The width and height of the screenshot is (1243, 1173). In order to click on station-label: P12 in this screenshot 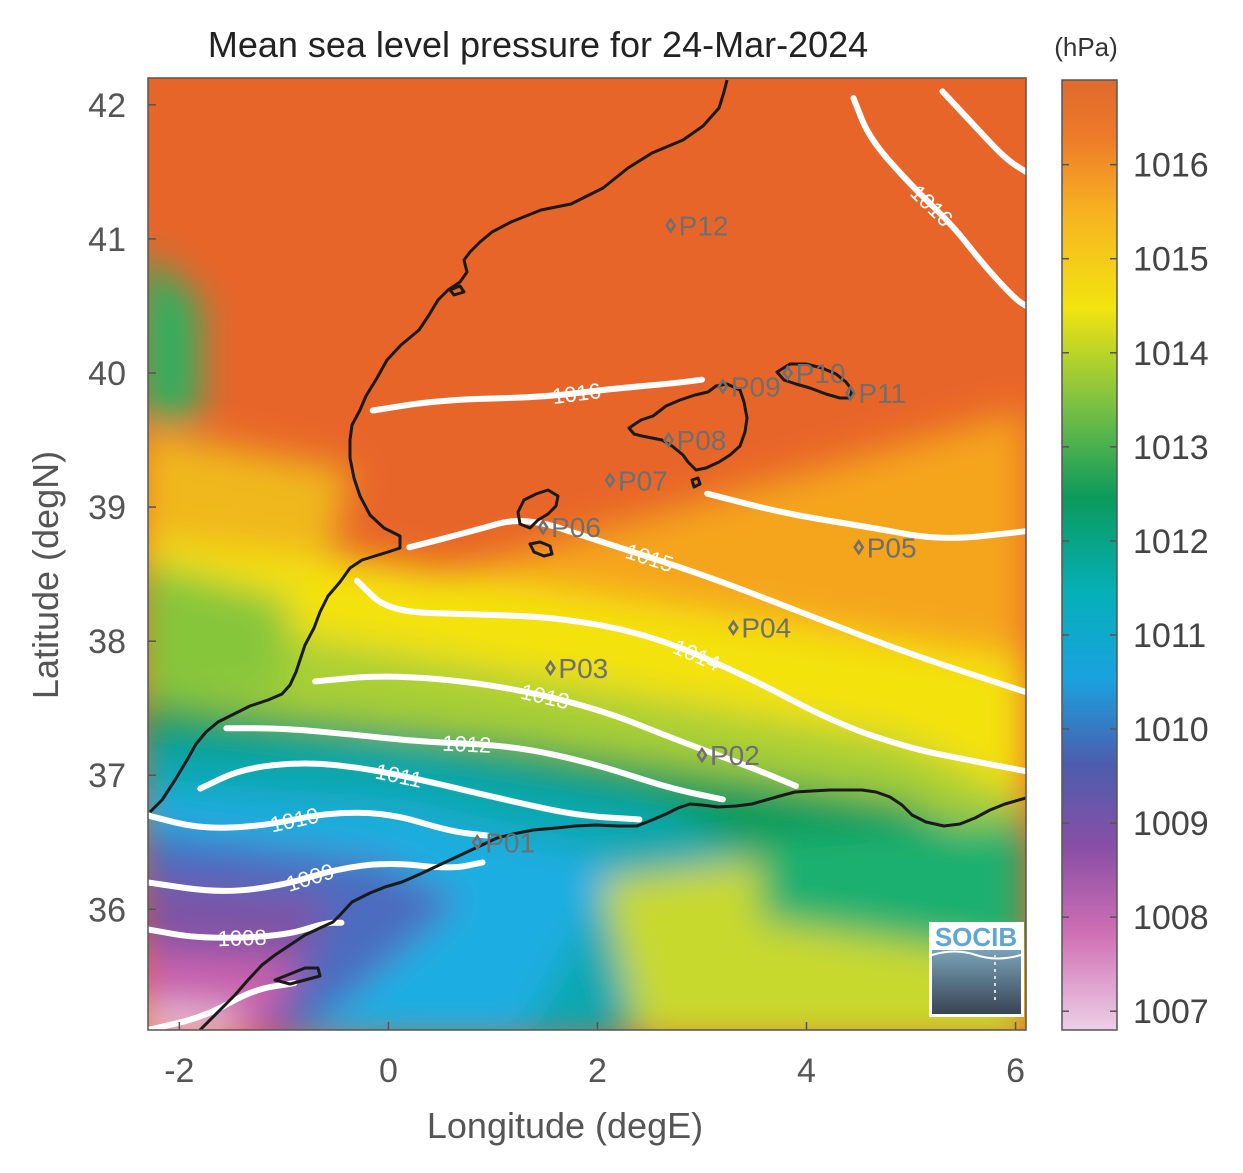, I will do `click(704, 225)`.